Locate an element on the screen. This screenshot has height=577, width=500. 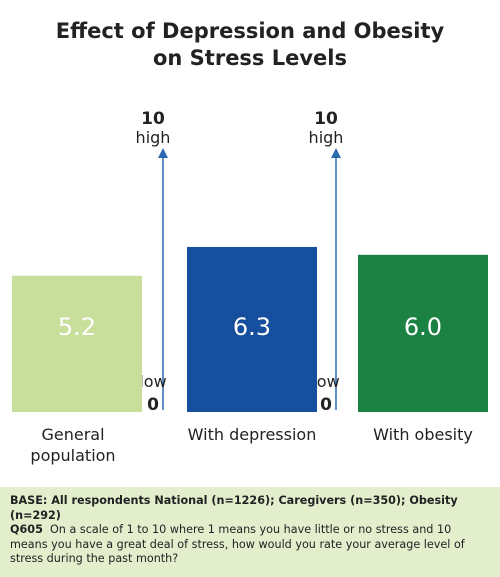
value-label: 6.3 is located at coordinates (252, 327).